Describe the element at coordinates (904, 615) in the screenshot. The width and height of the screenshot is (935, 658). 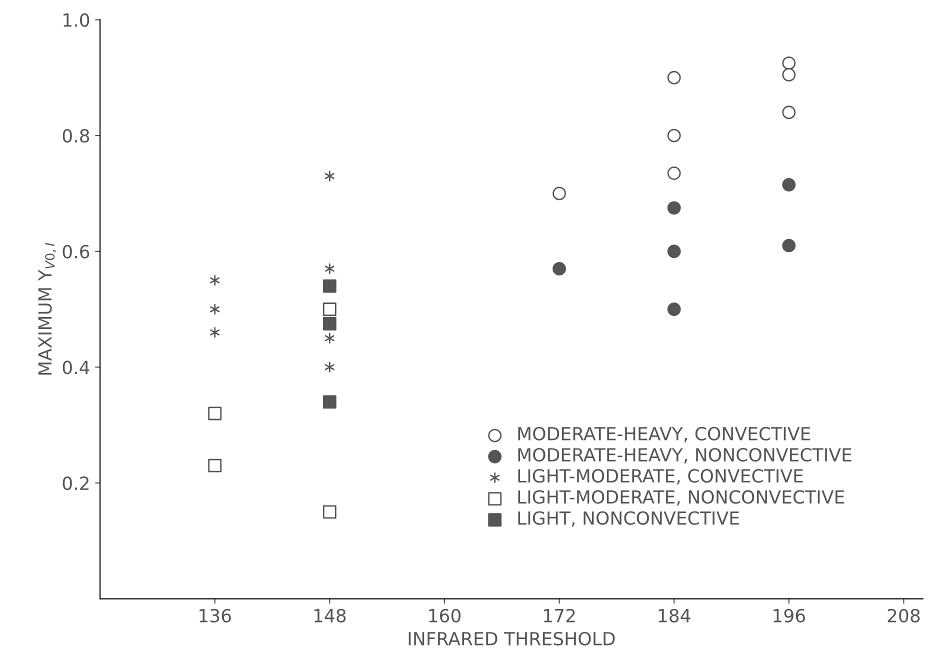
I see `x-tick-label: 208` at that location.